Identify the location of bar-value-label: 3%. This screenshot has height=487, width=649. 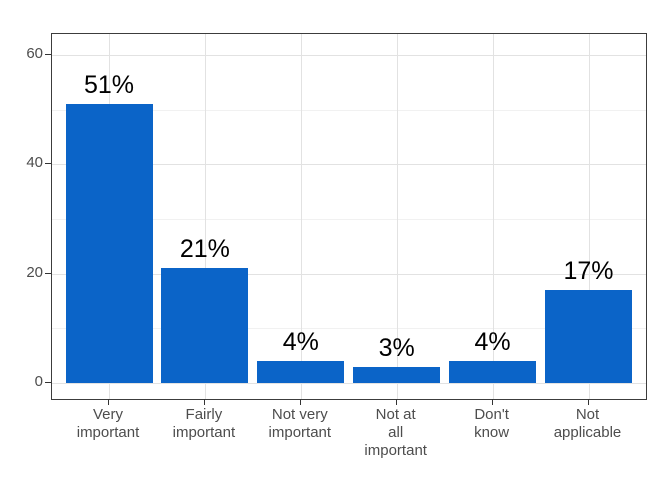
(396, 347).